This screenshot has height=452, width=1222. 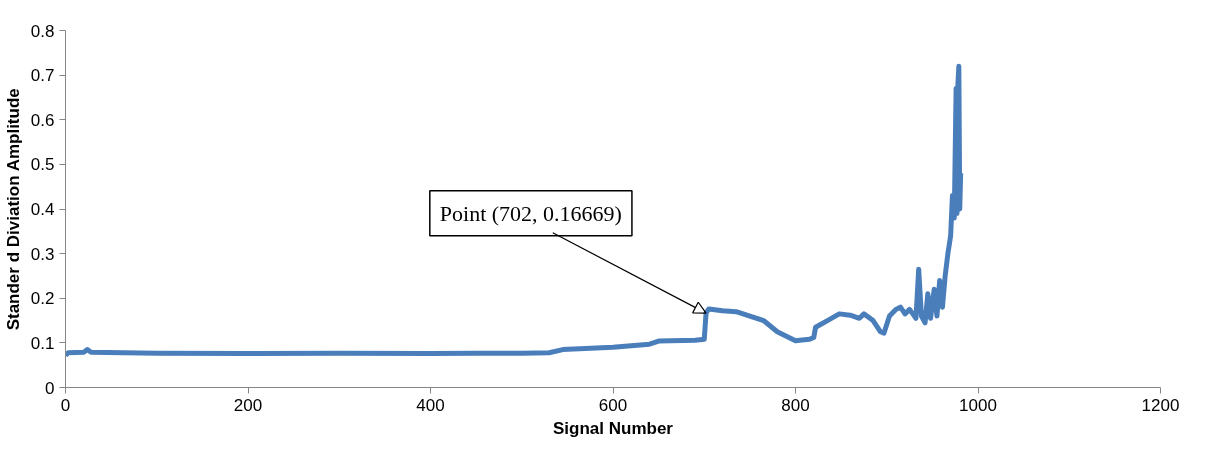 What do you see at coordinates (613, 428) in the screenshot?
I see `x-axis-title: Signal Number` at bounding box center [613, 428].